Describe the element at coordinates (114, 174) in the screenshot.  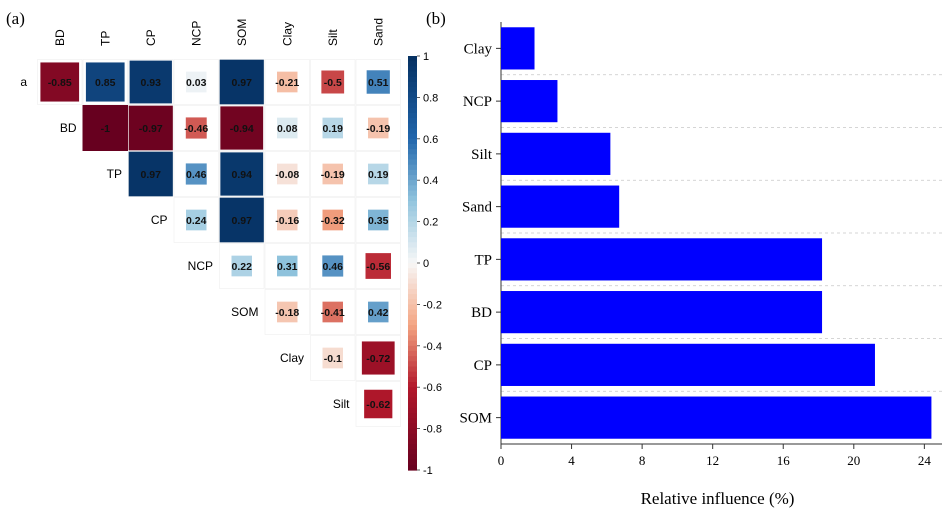
I see `heatmap-row-label: TP` at that location.